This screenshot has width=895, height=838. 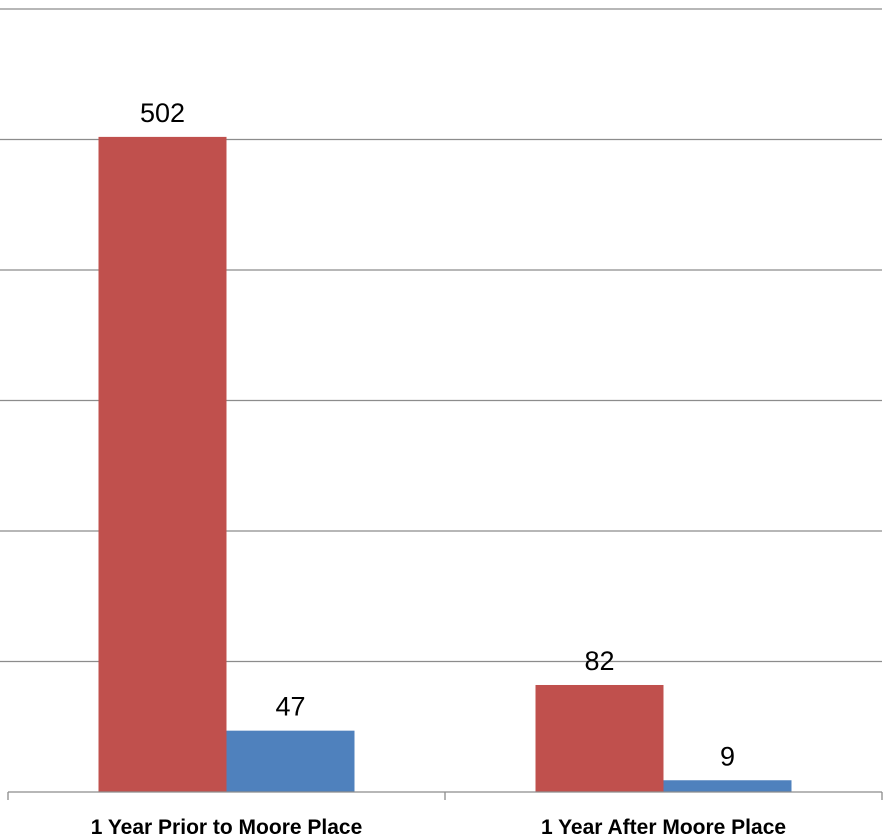 What do you see at coordinates (227, 827) in the screenshot?
I see `x-tick-label: 1 Year Prior to Moore Place` at bounding box center [227, 827].